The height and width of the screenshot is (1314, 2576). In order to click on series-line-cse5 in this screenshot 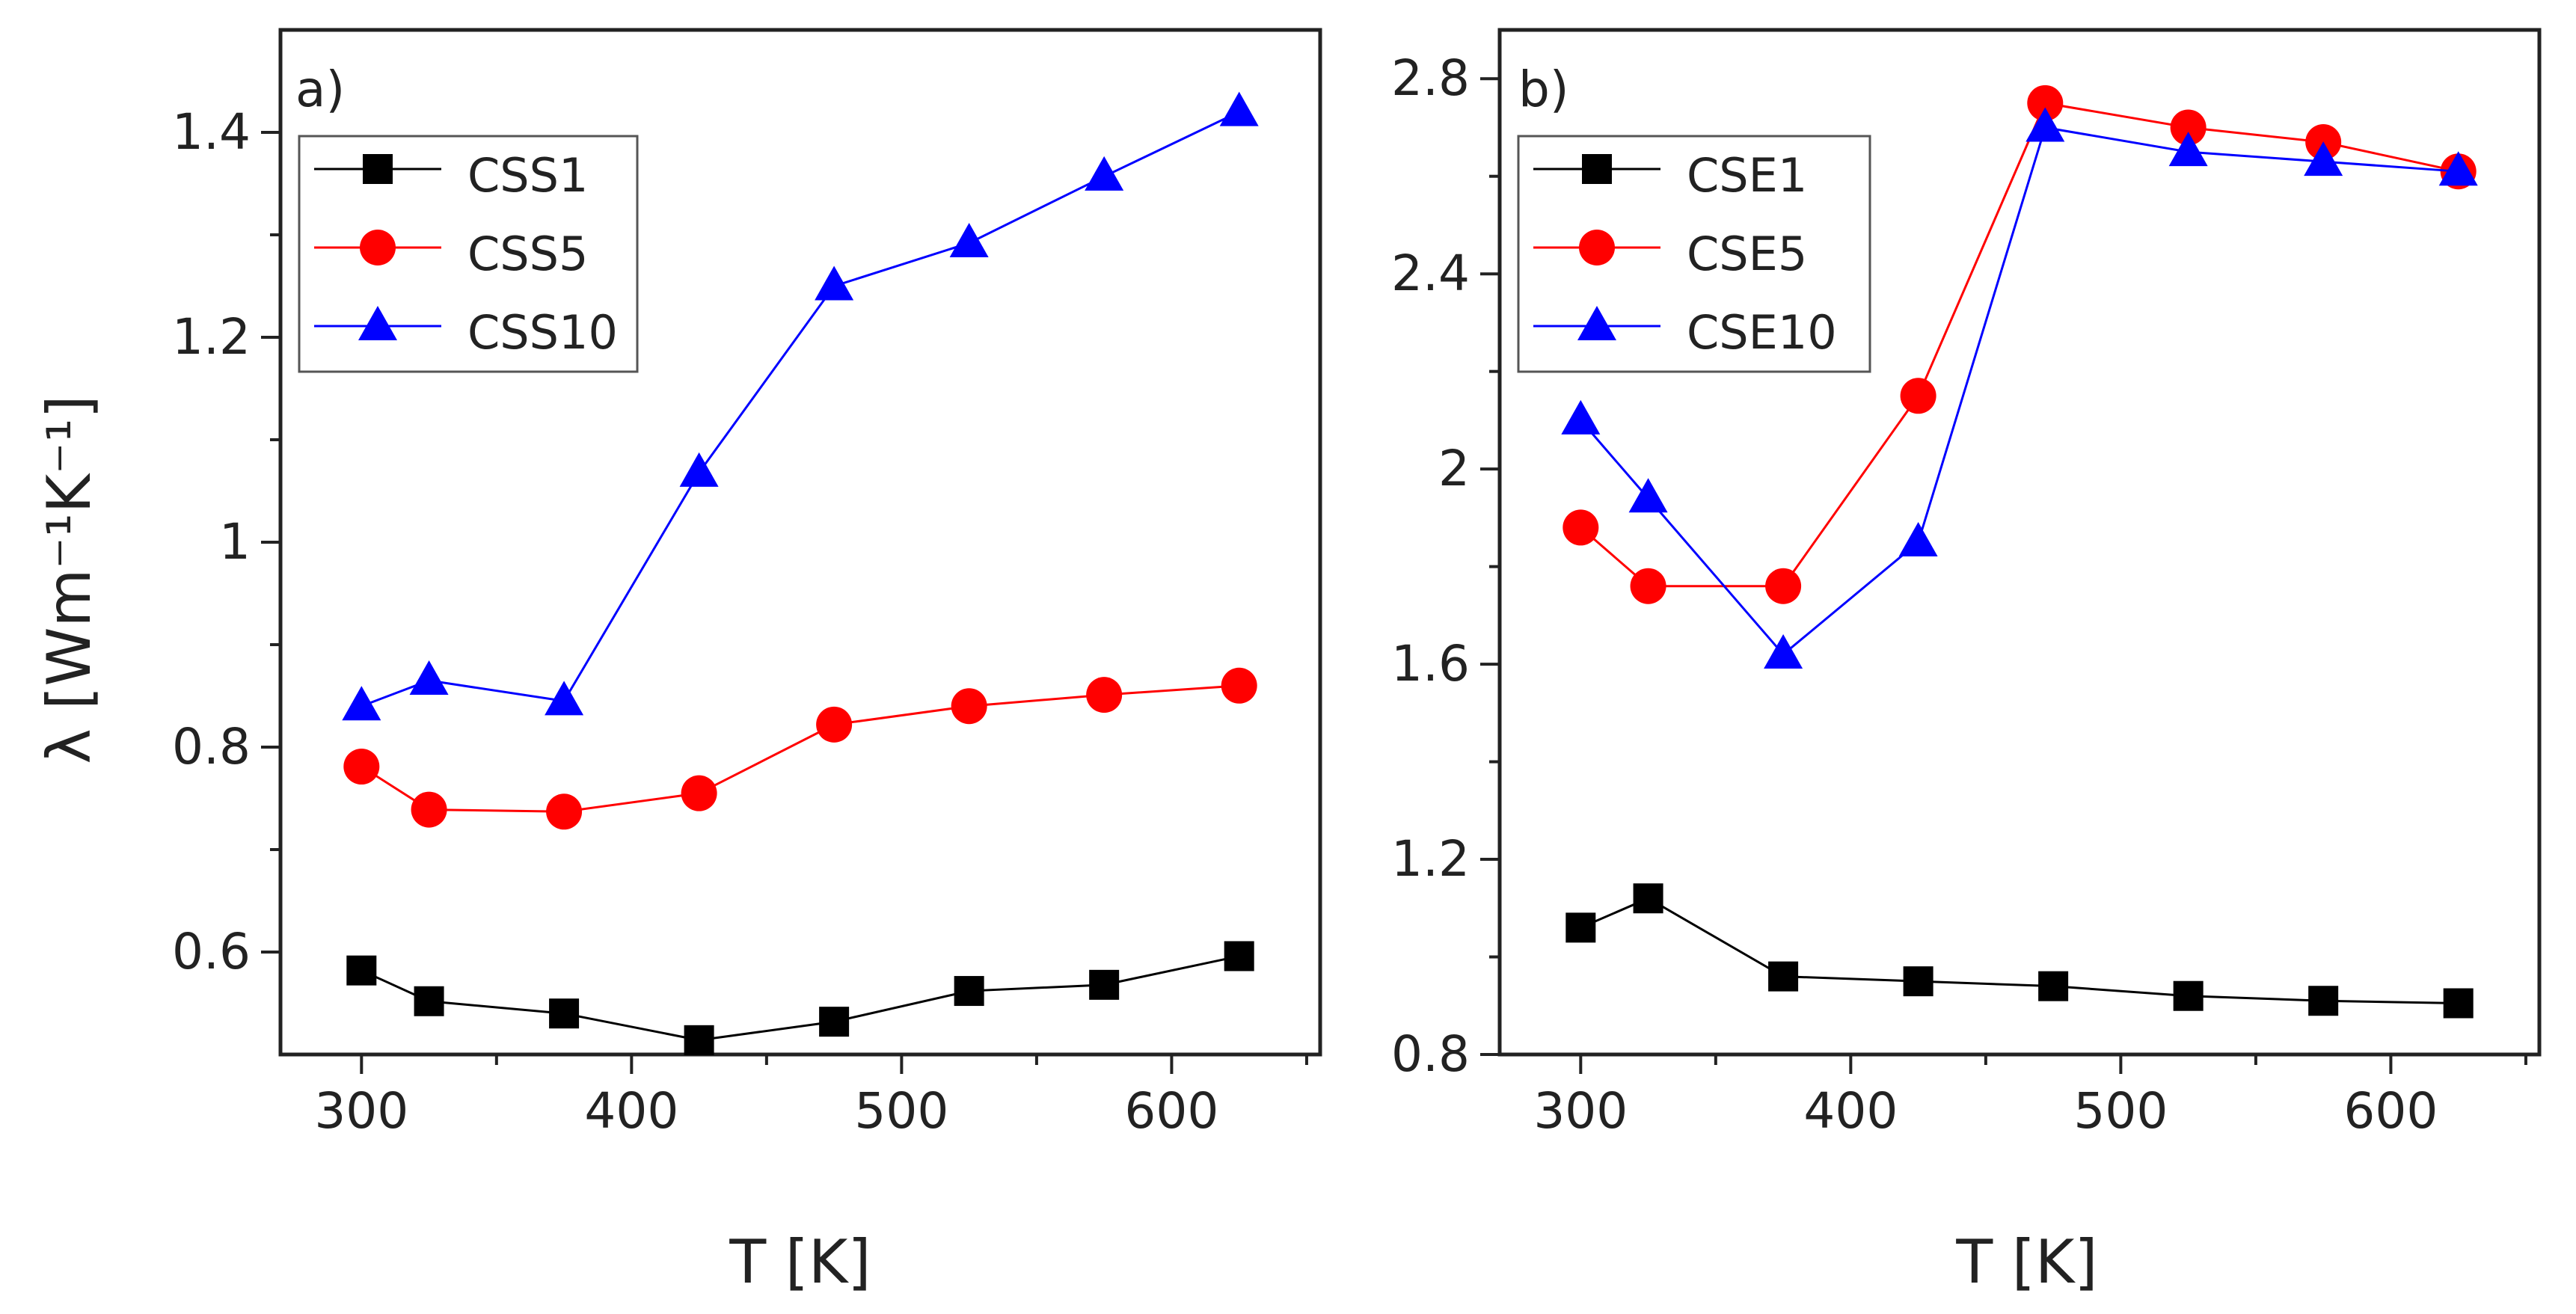, I will do `click(2019, 345)`.